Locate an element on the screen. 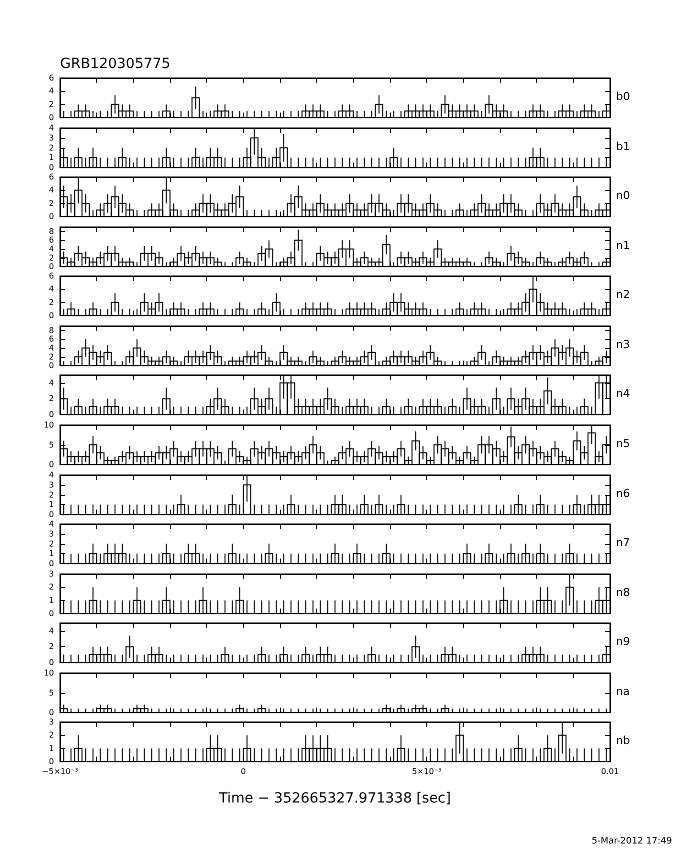 The image size is (680, 850). text: n1 is located at coordinates (623, 245).